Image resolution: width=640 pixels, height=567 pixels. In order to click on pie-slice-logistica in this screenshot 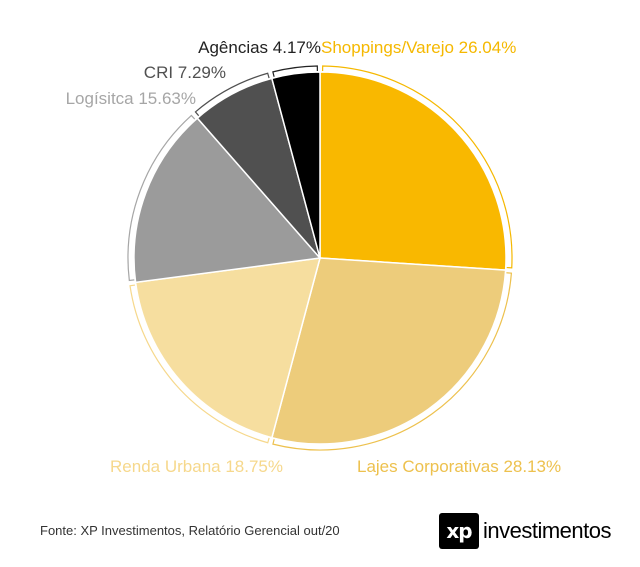, I will do `click(227, 200)`.